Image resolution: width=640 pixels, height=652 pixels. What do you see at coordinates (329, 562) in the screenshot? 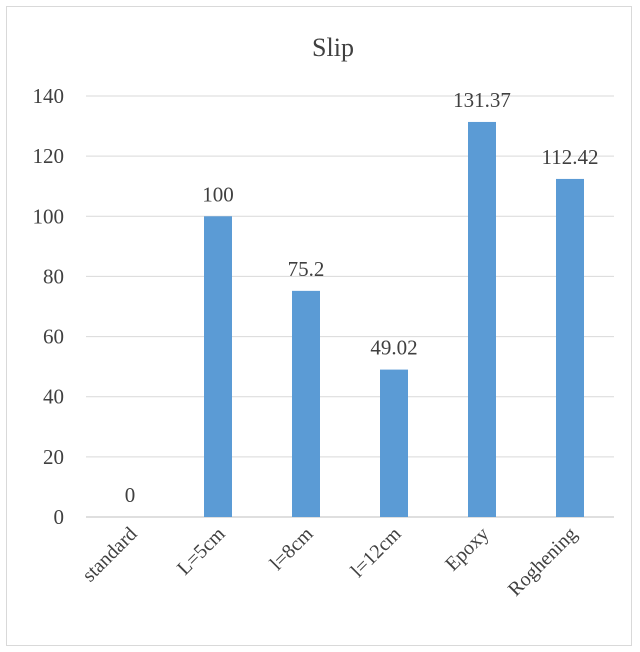
I see `x-axis-categories: standard L=5cm l=8cm l=12cm Epoxy Roghening` at bounding box center [329, 562].